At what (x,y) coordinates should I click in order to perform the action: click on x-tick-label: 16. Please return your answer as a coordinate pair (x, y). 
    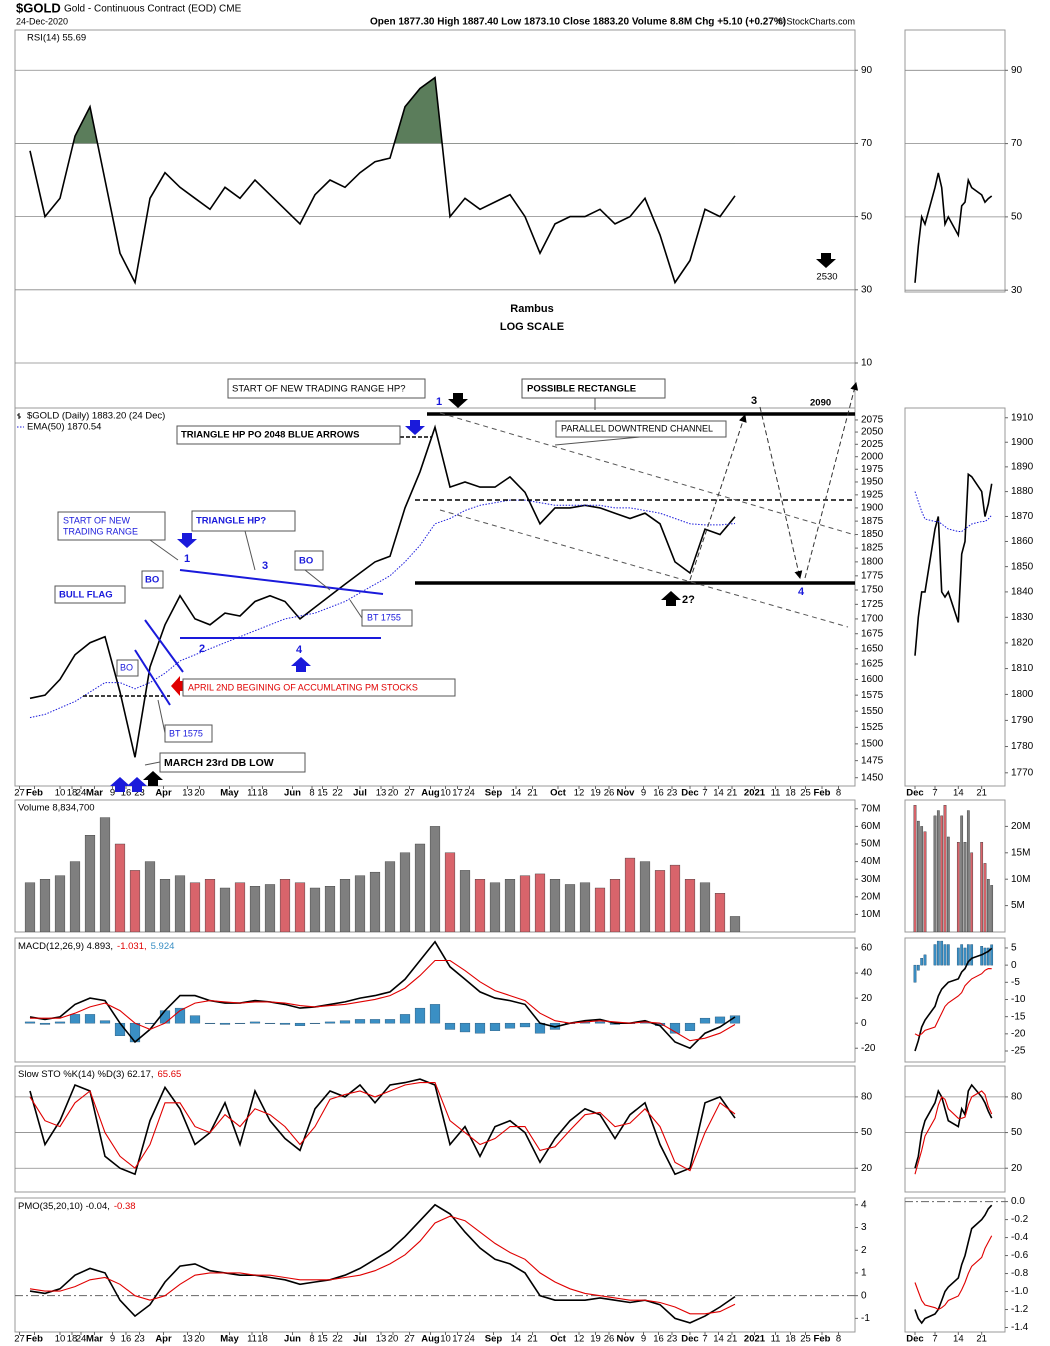
    Looking at the image, I should click on (658, 1339).